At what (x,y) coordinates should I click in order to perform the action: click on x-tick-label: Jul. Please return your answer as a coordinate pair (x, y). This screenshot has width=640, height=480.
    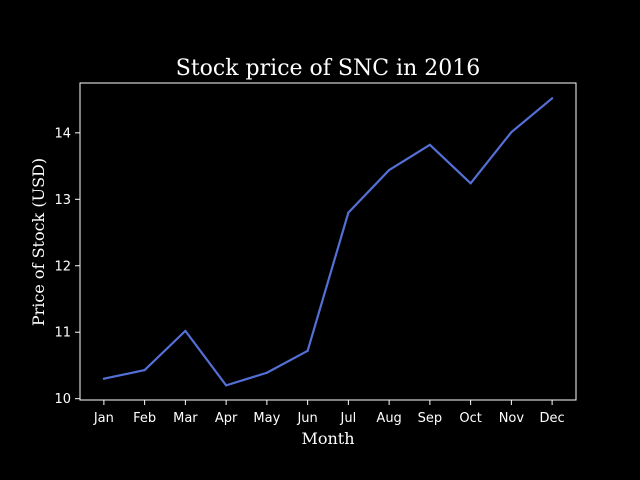
    Looking at the image, I should click on (348, 418).